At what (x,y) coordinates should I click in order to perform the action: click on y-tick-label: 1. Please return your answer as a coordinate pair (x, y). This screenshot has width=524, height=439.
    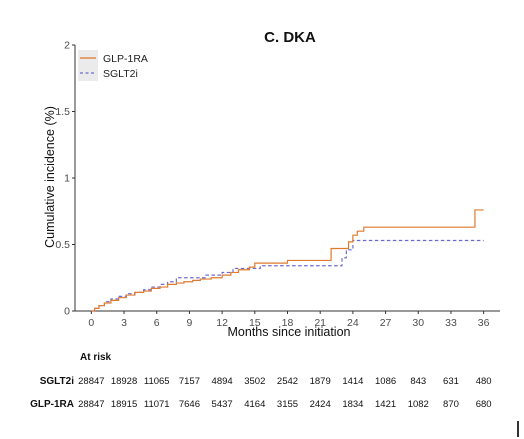
    Looking at the image, I should click on (67, 179).